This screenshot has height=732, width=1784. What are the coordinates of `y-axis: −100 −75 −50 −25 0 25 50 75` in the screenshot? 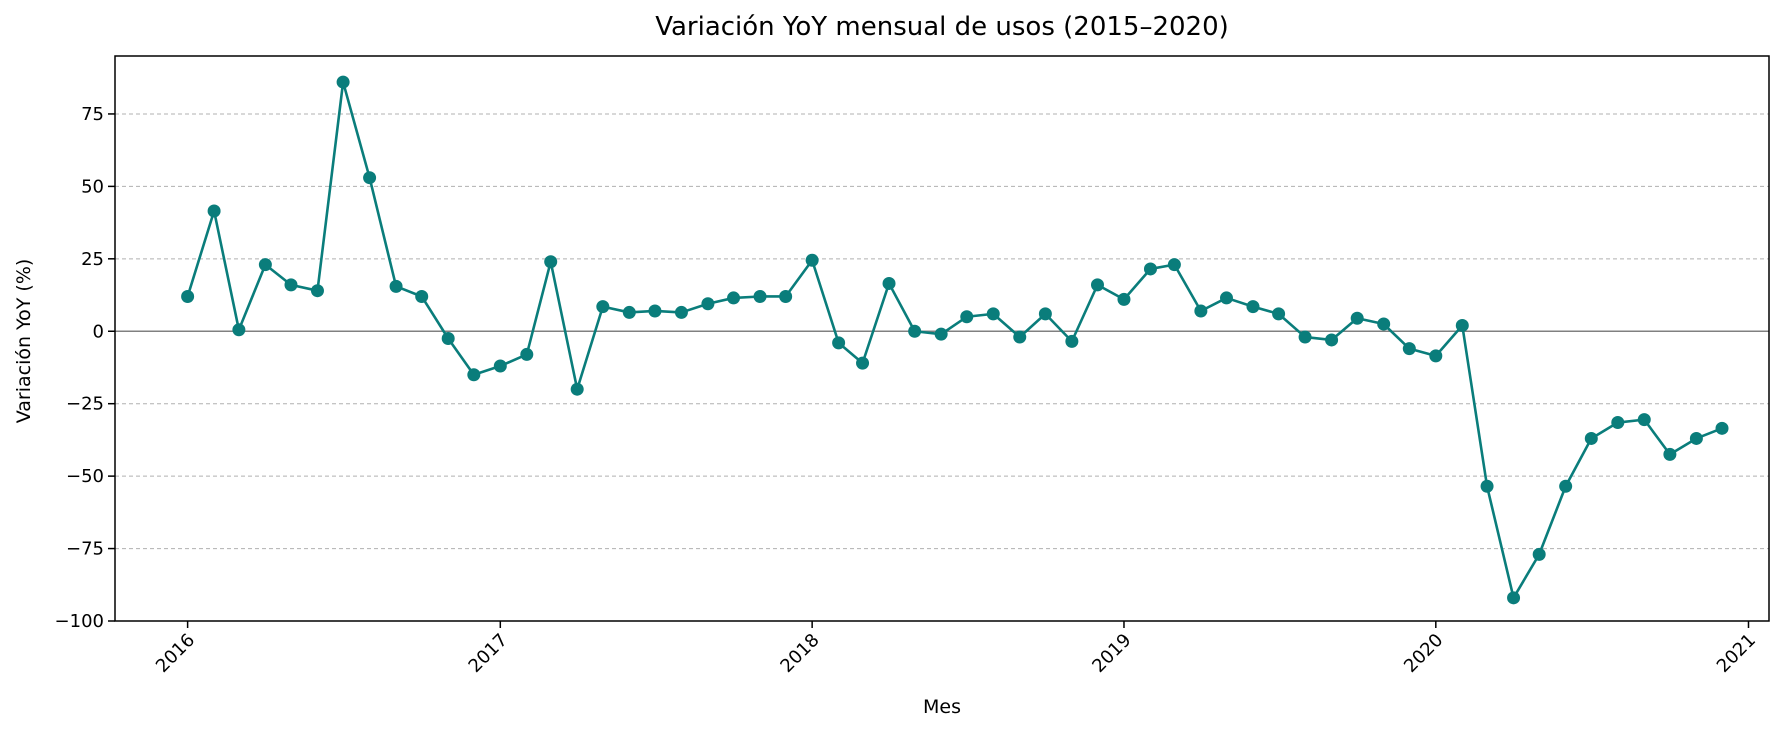 It's located at (85, 368).